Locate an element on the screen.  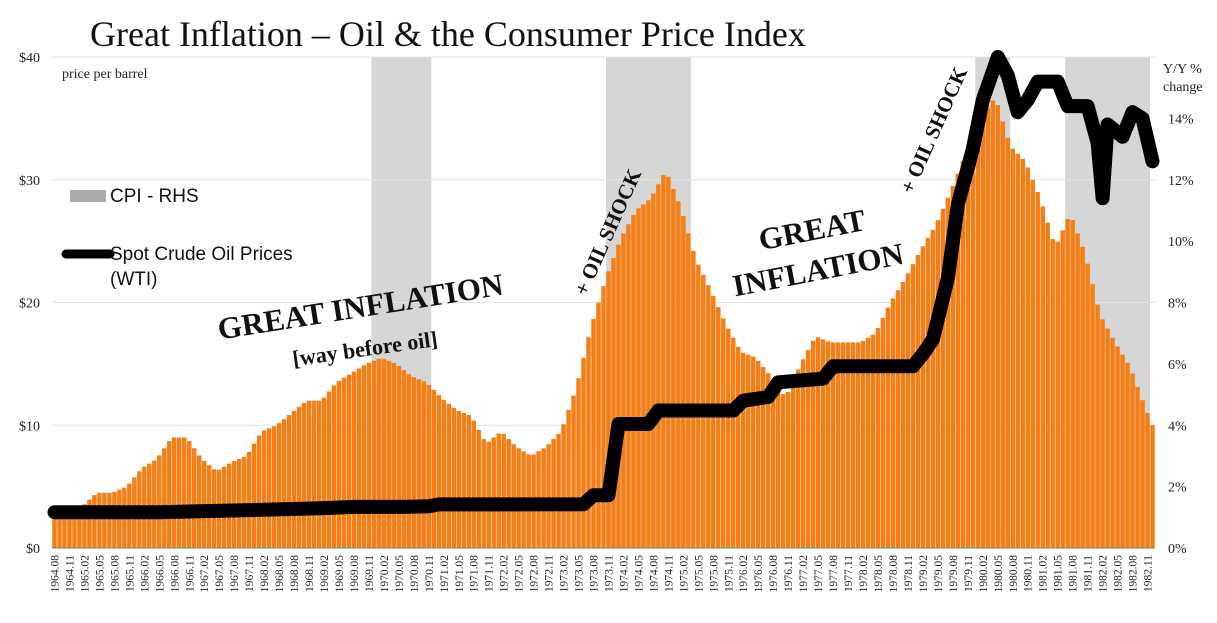
x-tick-label: 1971.08 is located at coordinates (475, 574).